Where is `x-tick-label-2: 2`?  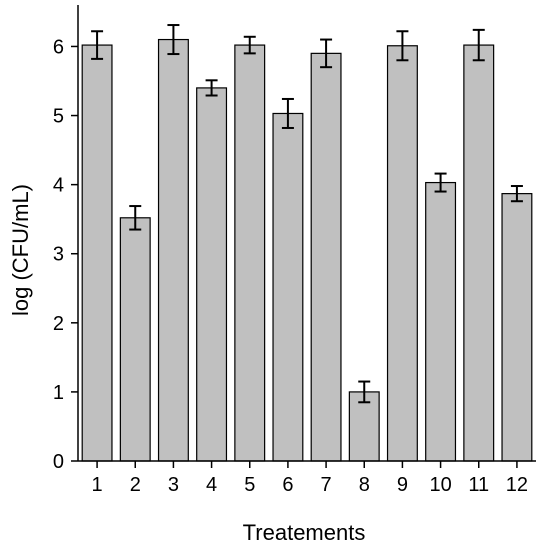 x-tick-label-2: 2 is located at coordinates (135, 485).